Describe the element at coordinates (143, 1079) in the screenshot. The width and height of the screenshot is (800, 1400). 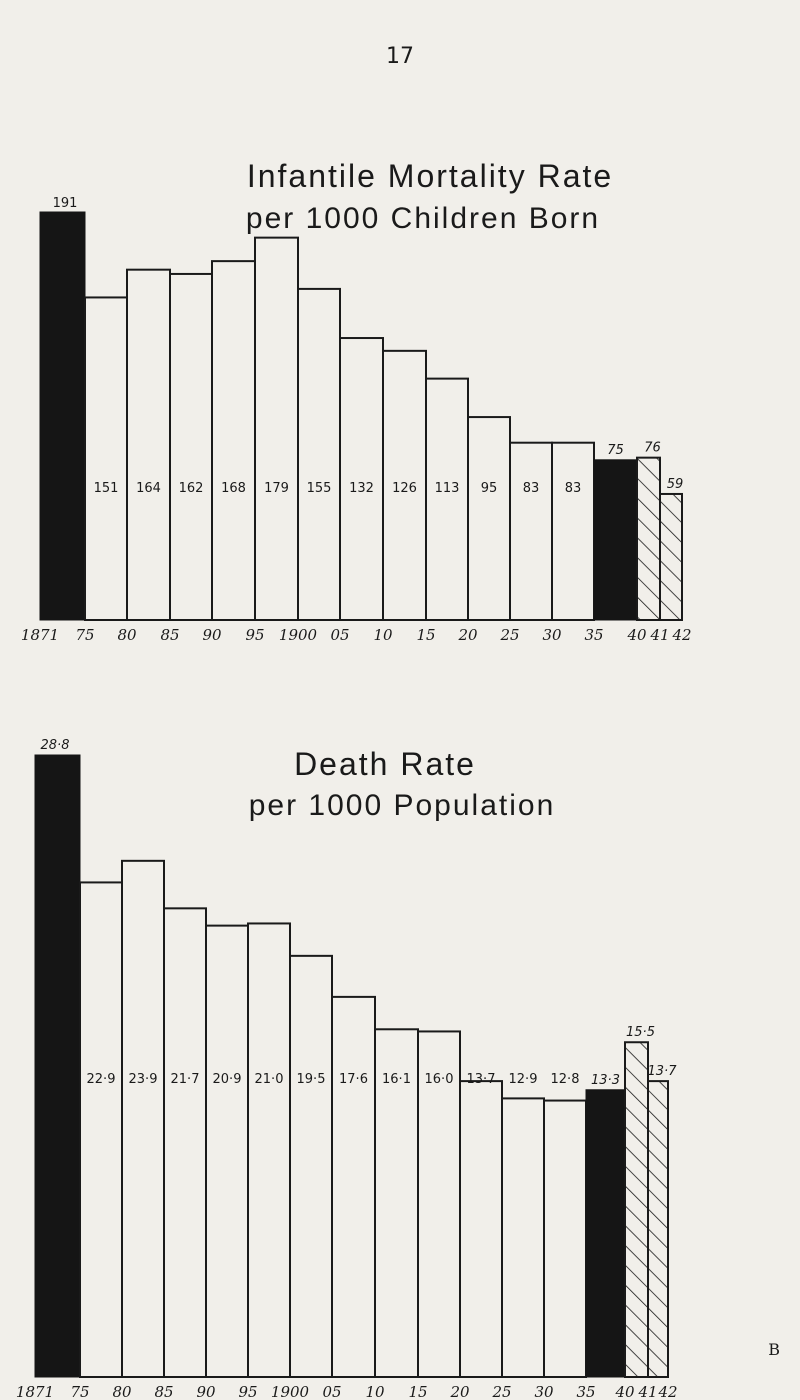
I see `bar-value-label: 23·9` at that location.